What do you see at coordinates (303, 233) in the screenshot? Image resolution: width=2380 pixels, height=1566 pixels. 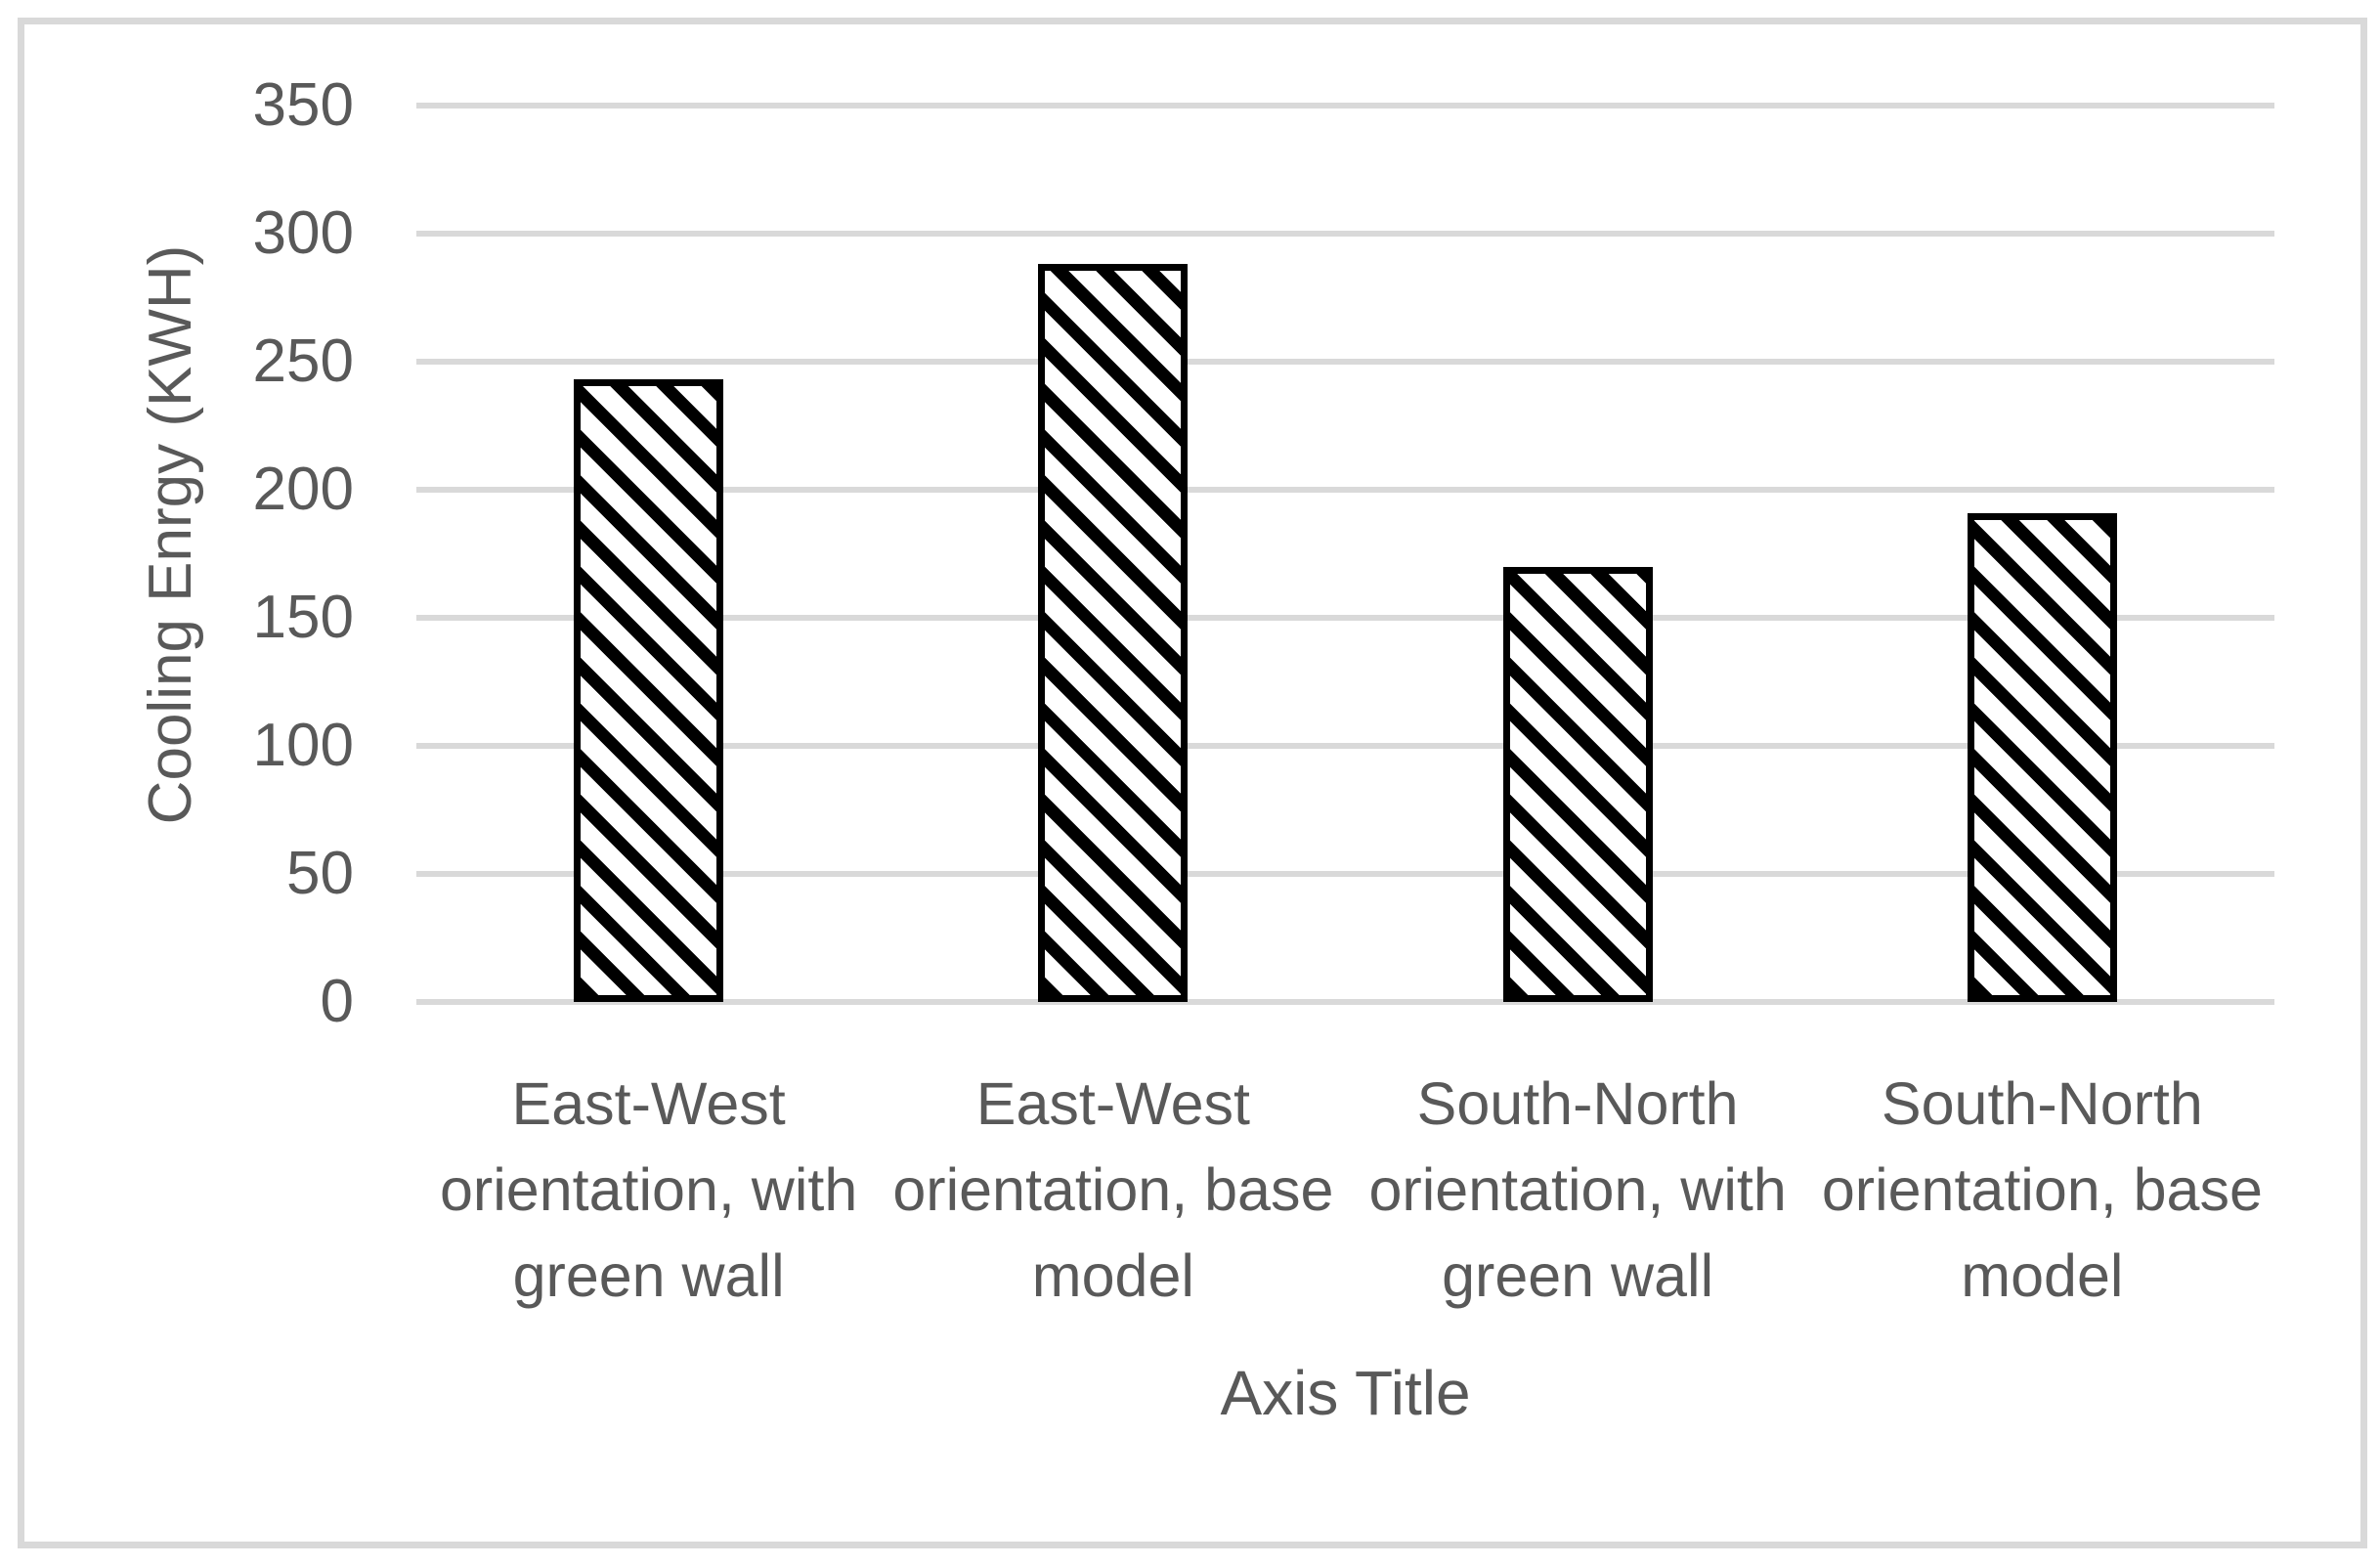 I see `y-tick-label-300: 300` at bounding box center [303, 233].